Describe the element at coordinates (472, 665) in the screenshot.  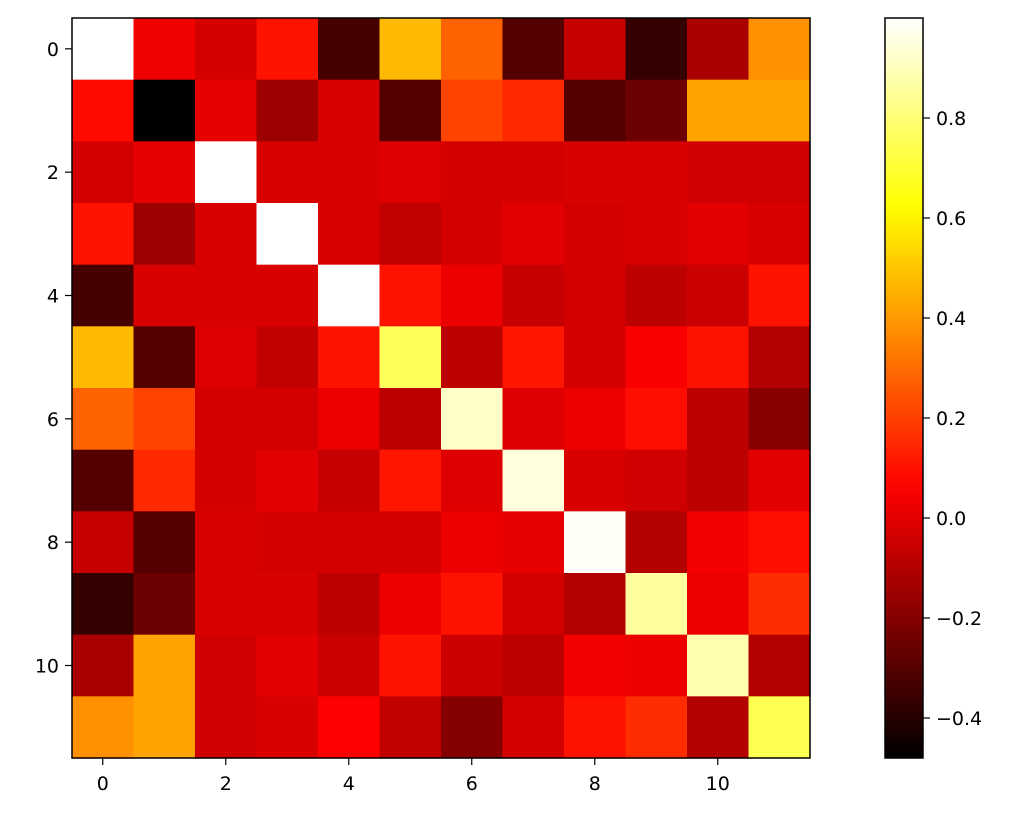
I see `heatmap-cell-r10-c6` at that location.